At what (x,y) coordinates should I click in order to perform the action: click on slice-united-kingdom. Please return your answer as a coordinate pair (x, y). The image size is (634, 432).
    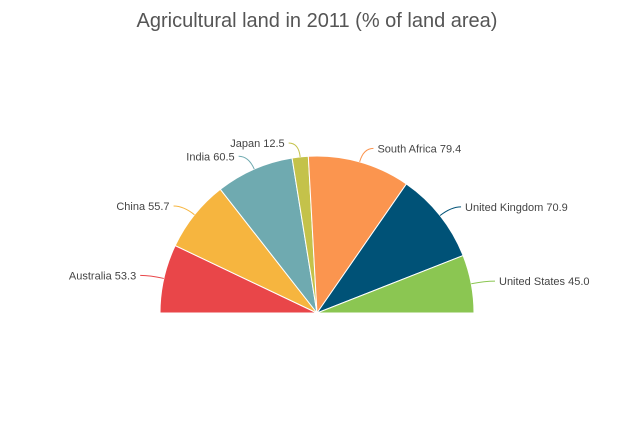
    Looking at the image, I should click on (389, 249).